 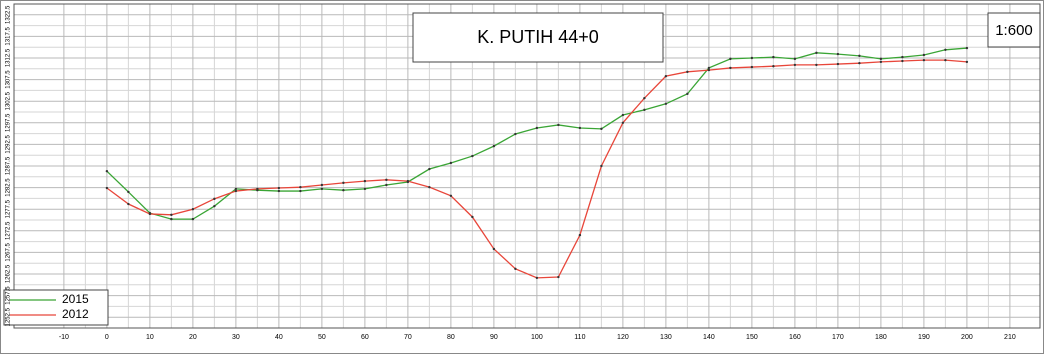 What do you see at coordinates (75, 299) in the screenshot?
I see `legend-label: 2015` at bounding box center [75, 299].